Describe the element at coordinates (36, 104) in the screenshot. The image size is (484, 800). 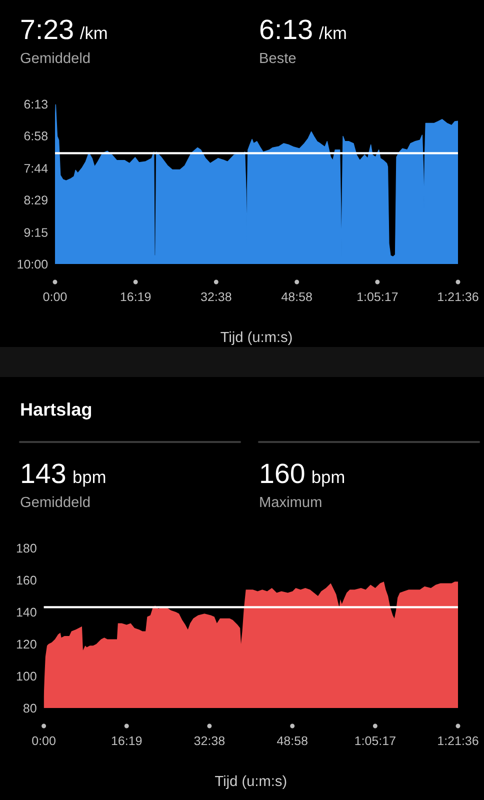
I see `y-tick-label: 6:13` at that location.